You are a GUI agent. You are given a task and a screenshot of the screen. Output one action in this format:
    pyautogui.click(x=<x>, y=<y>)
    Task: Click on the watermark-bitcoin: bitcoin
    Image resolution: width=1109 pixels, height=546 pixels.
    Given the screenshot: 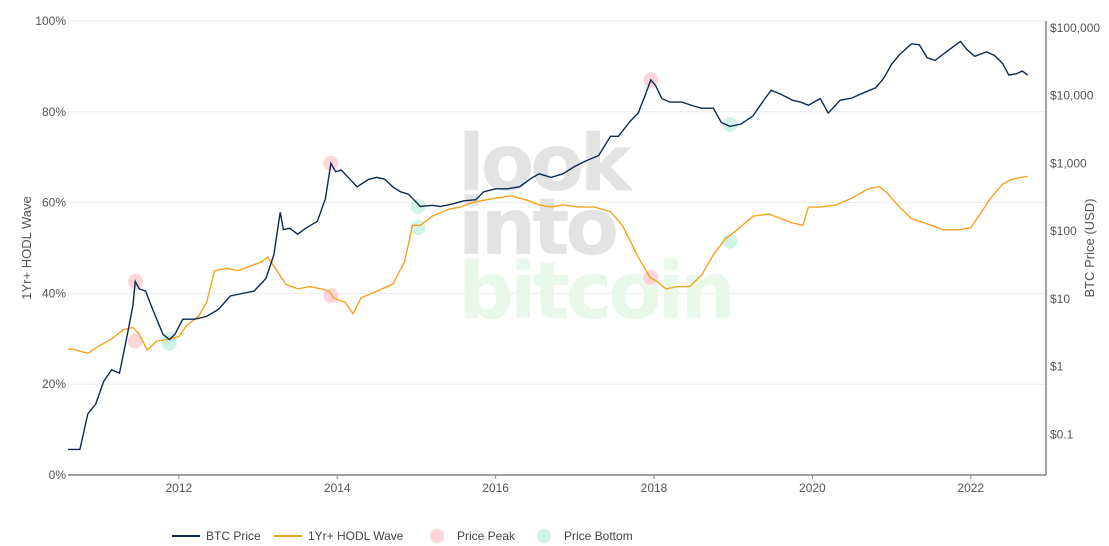 What is the action you would take?
    pyautogui.click(x=595, y=292)
    